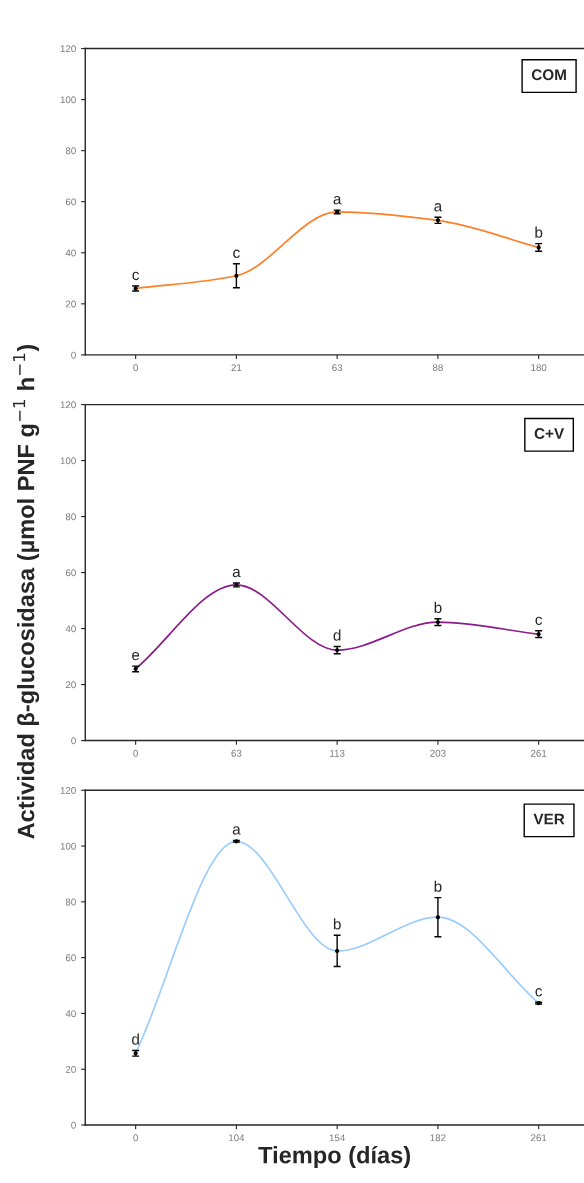 The image size is (584, 1183). Describe the element at coordinates (539, 368) in the screenshot. I see `x-tick-label: 180` at that location.